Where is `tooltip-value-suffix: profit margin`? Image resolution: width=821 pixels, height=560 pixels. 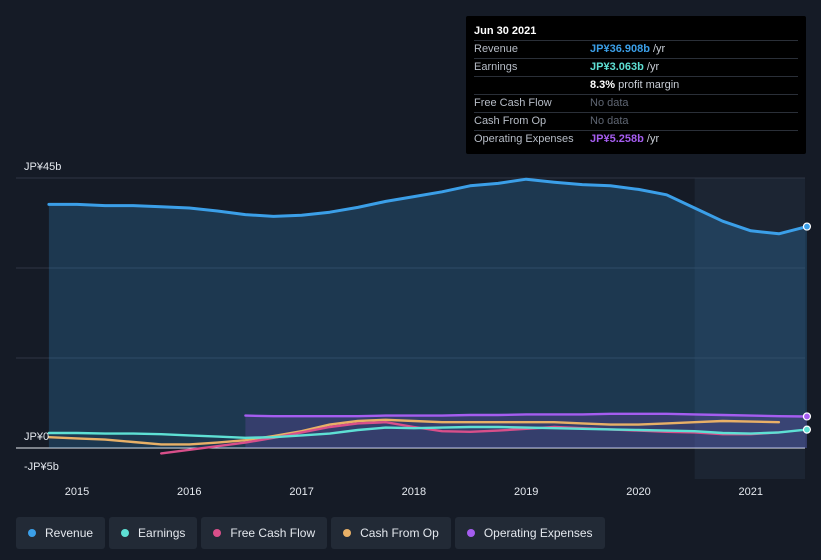
tooltip-value-suffix: profit margin is located at coordinates (647, 85).